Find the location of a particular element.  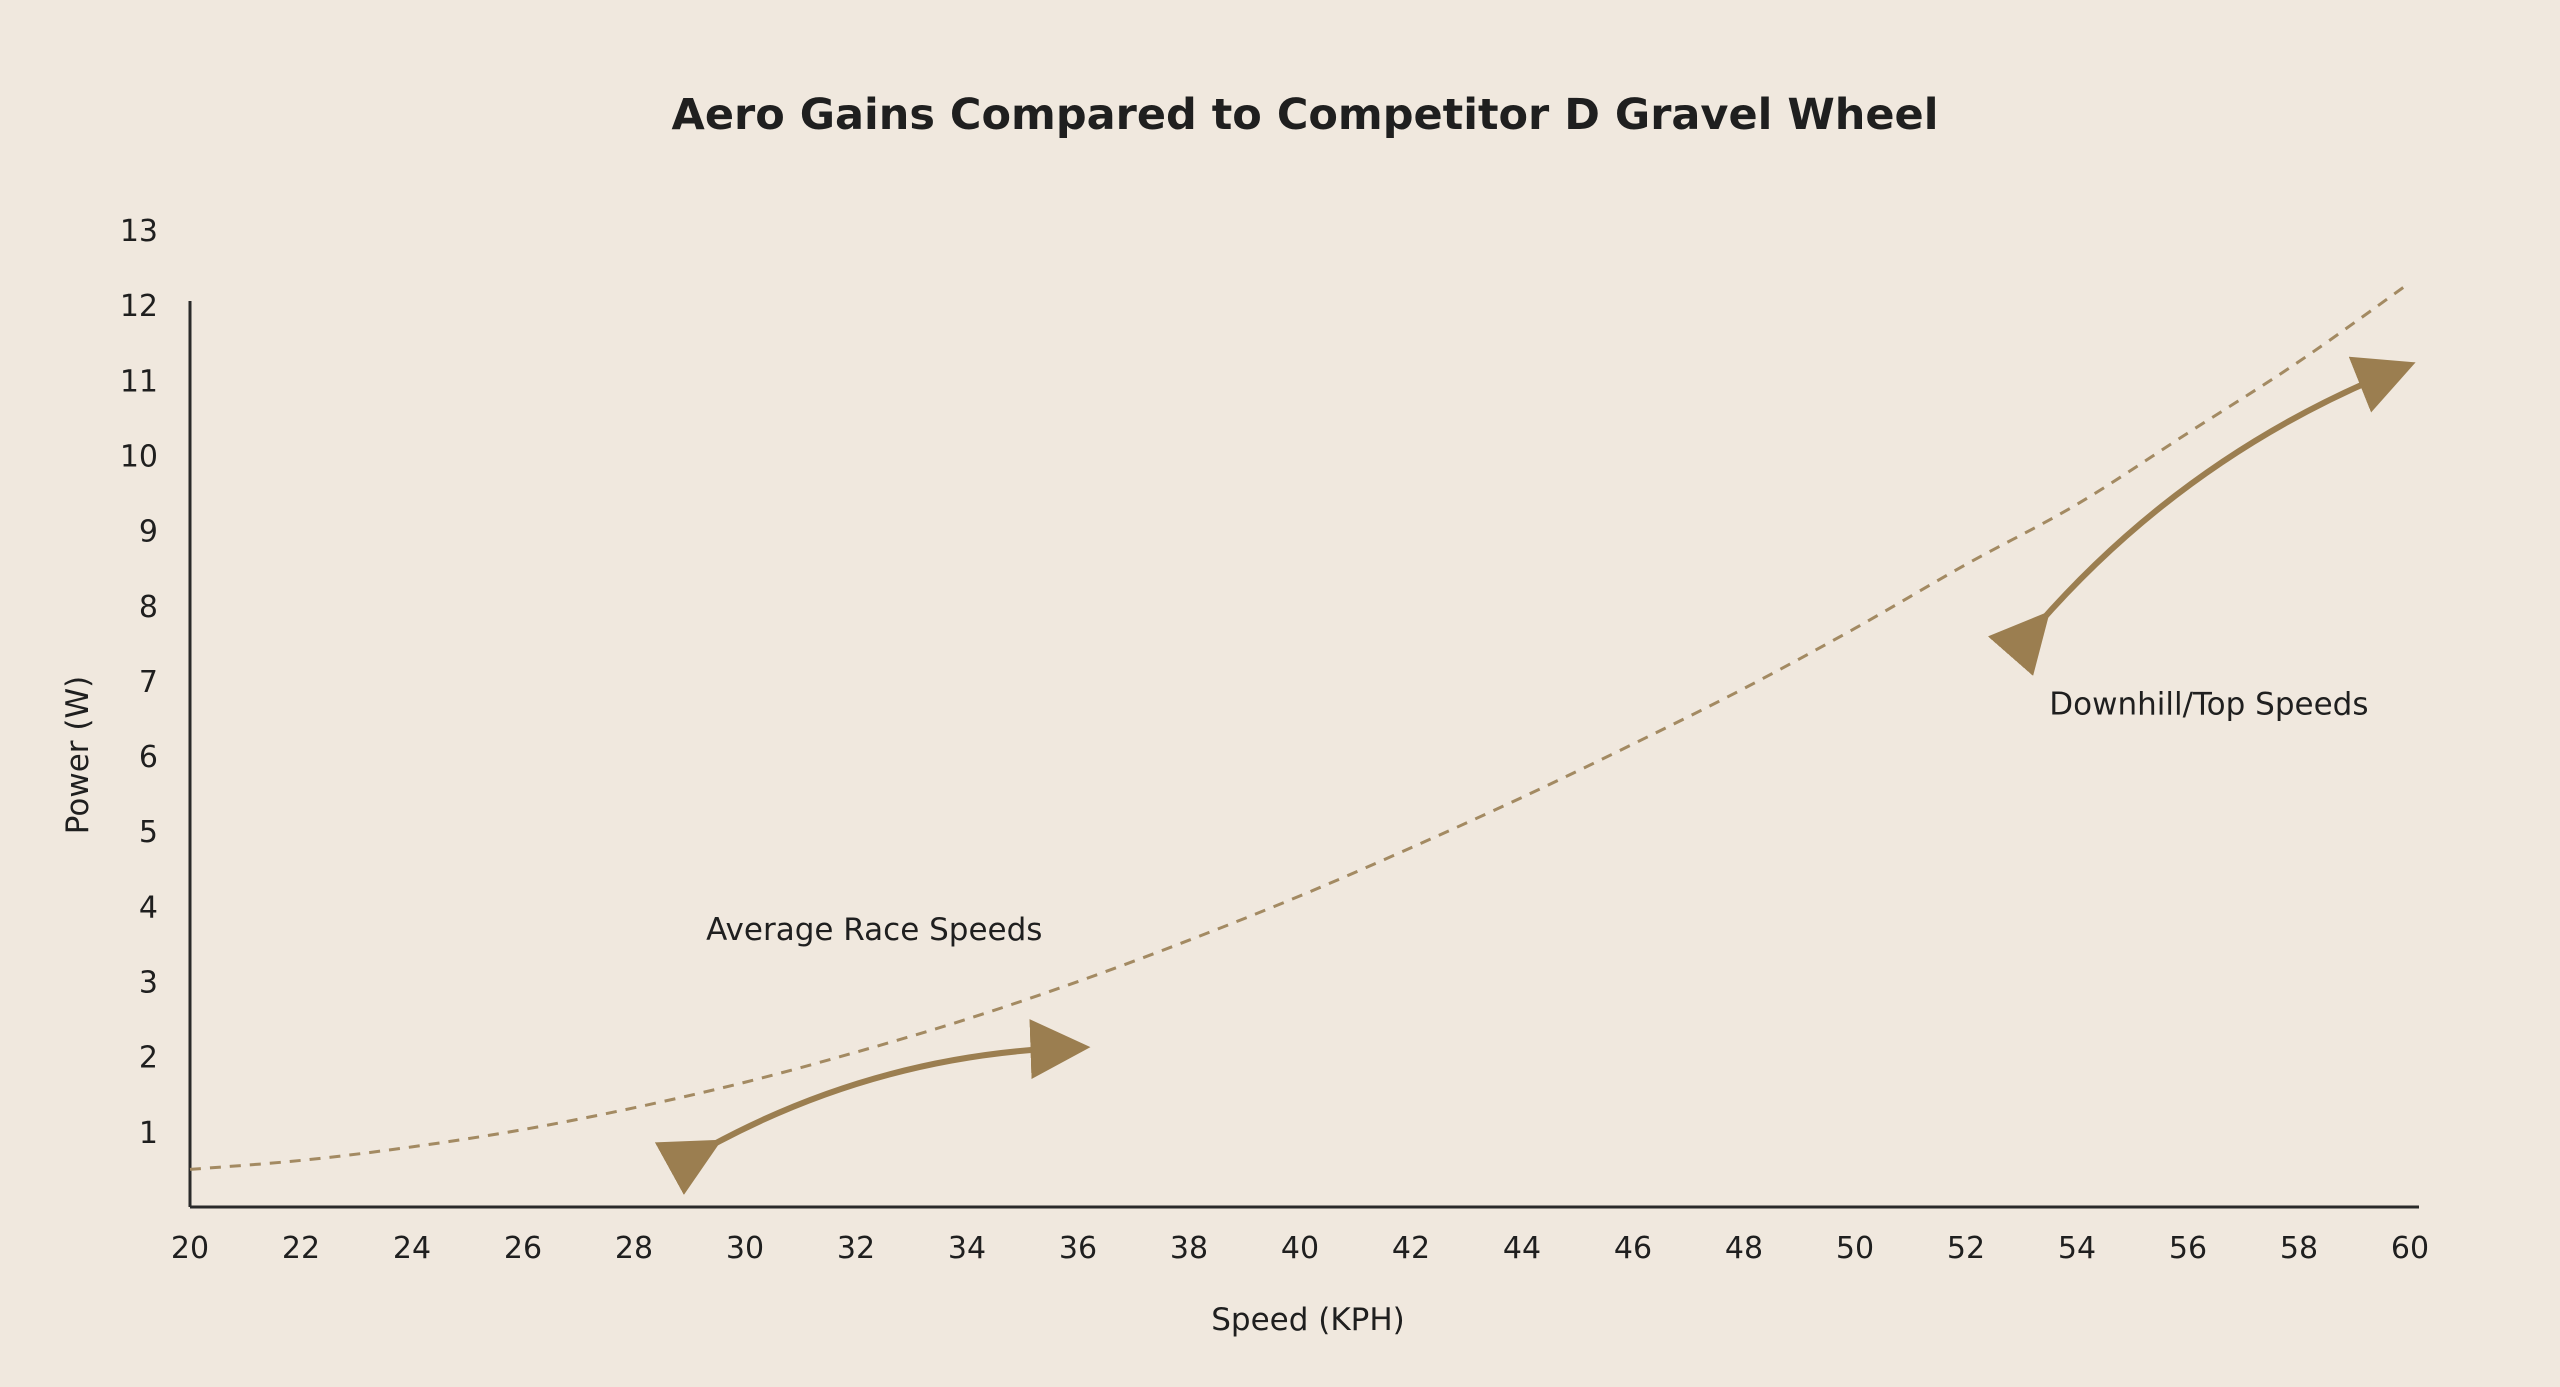

x-tick-label: 52 is located at coordinates (1966, 1248).